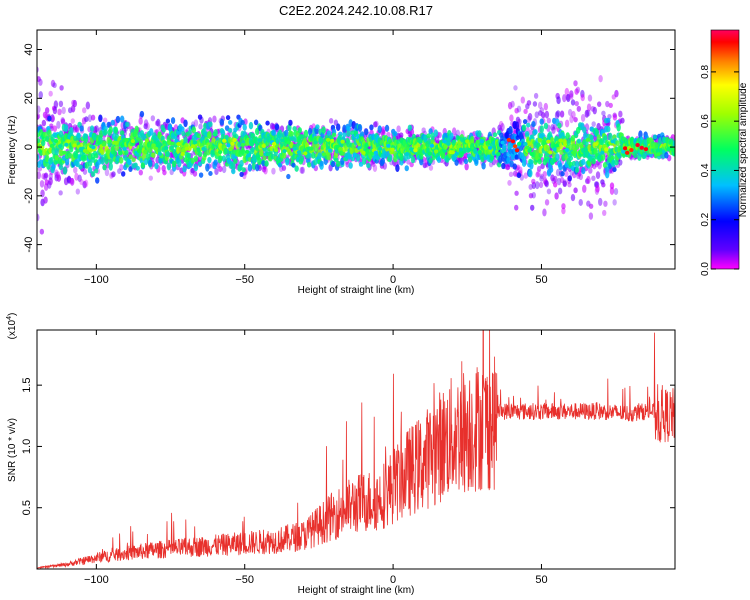 Image resolution: width=750 pixels, height=600 pixels. Describe the element at coordinates (96, 580) in the screenshot. I see `snr-x-tick-label: −100` at that location.